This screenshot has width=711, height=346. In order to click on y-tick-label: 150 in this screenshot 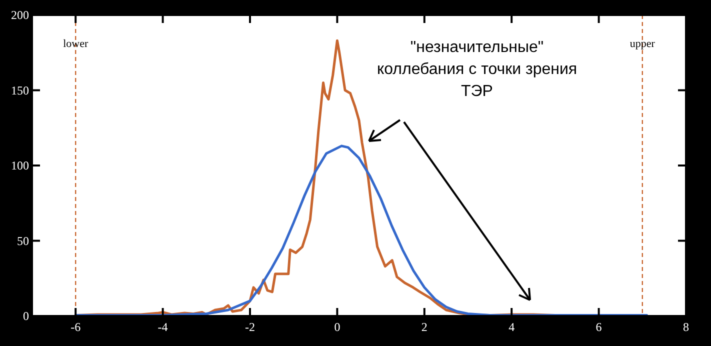, I will do `click(20, 90)`.